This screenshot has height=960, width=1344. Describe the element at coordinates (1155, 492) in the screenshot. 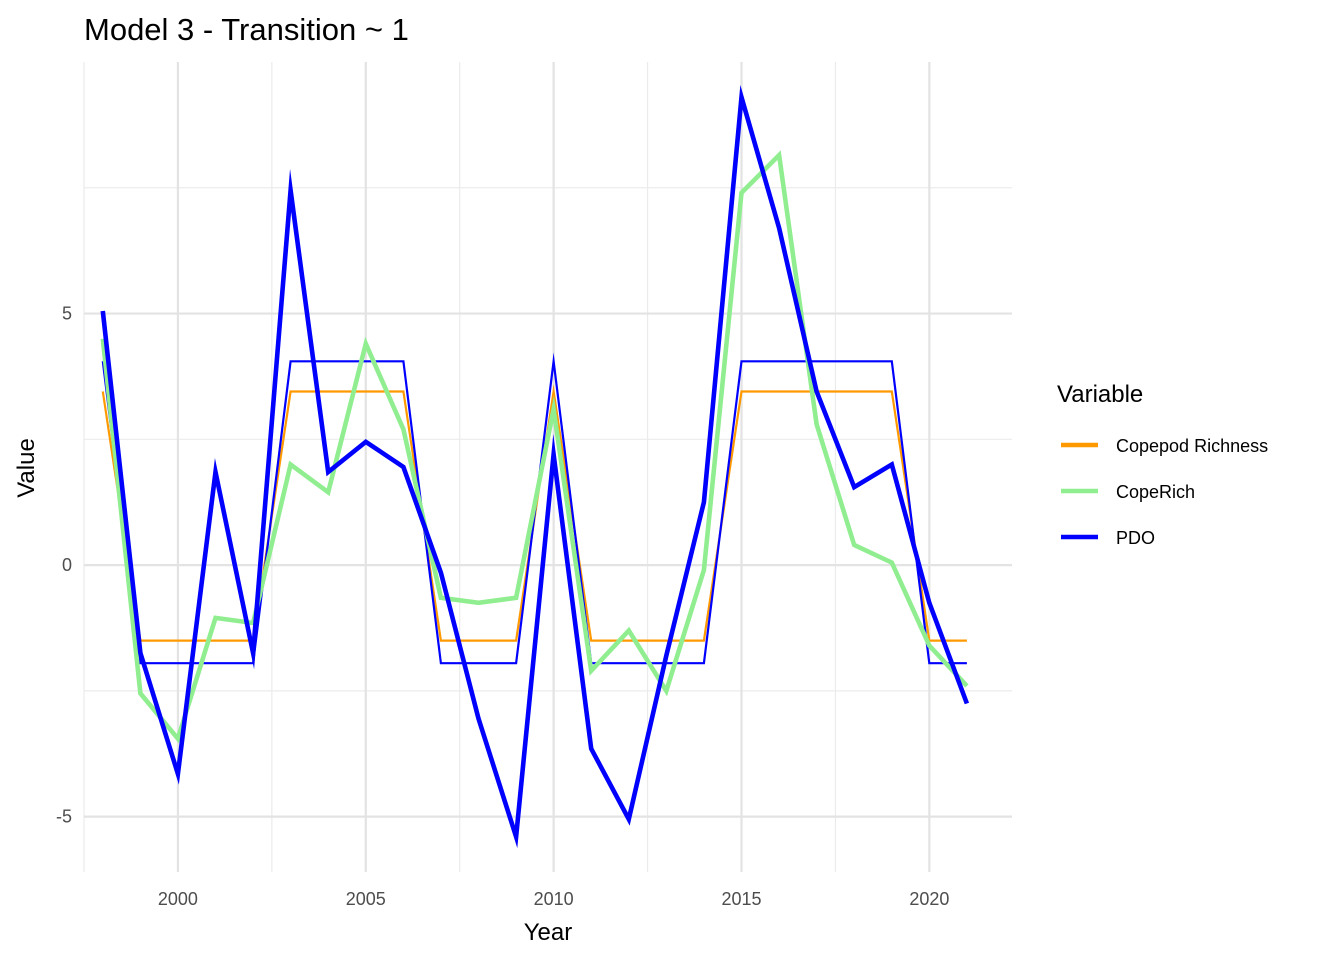

I see `legend-label: CopeRich` at that location.